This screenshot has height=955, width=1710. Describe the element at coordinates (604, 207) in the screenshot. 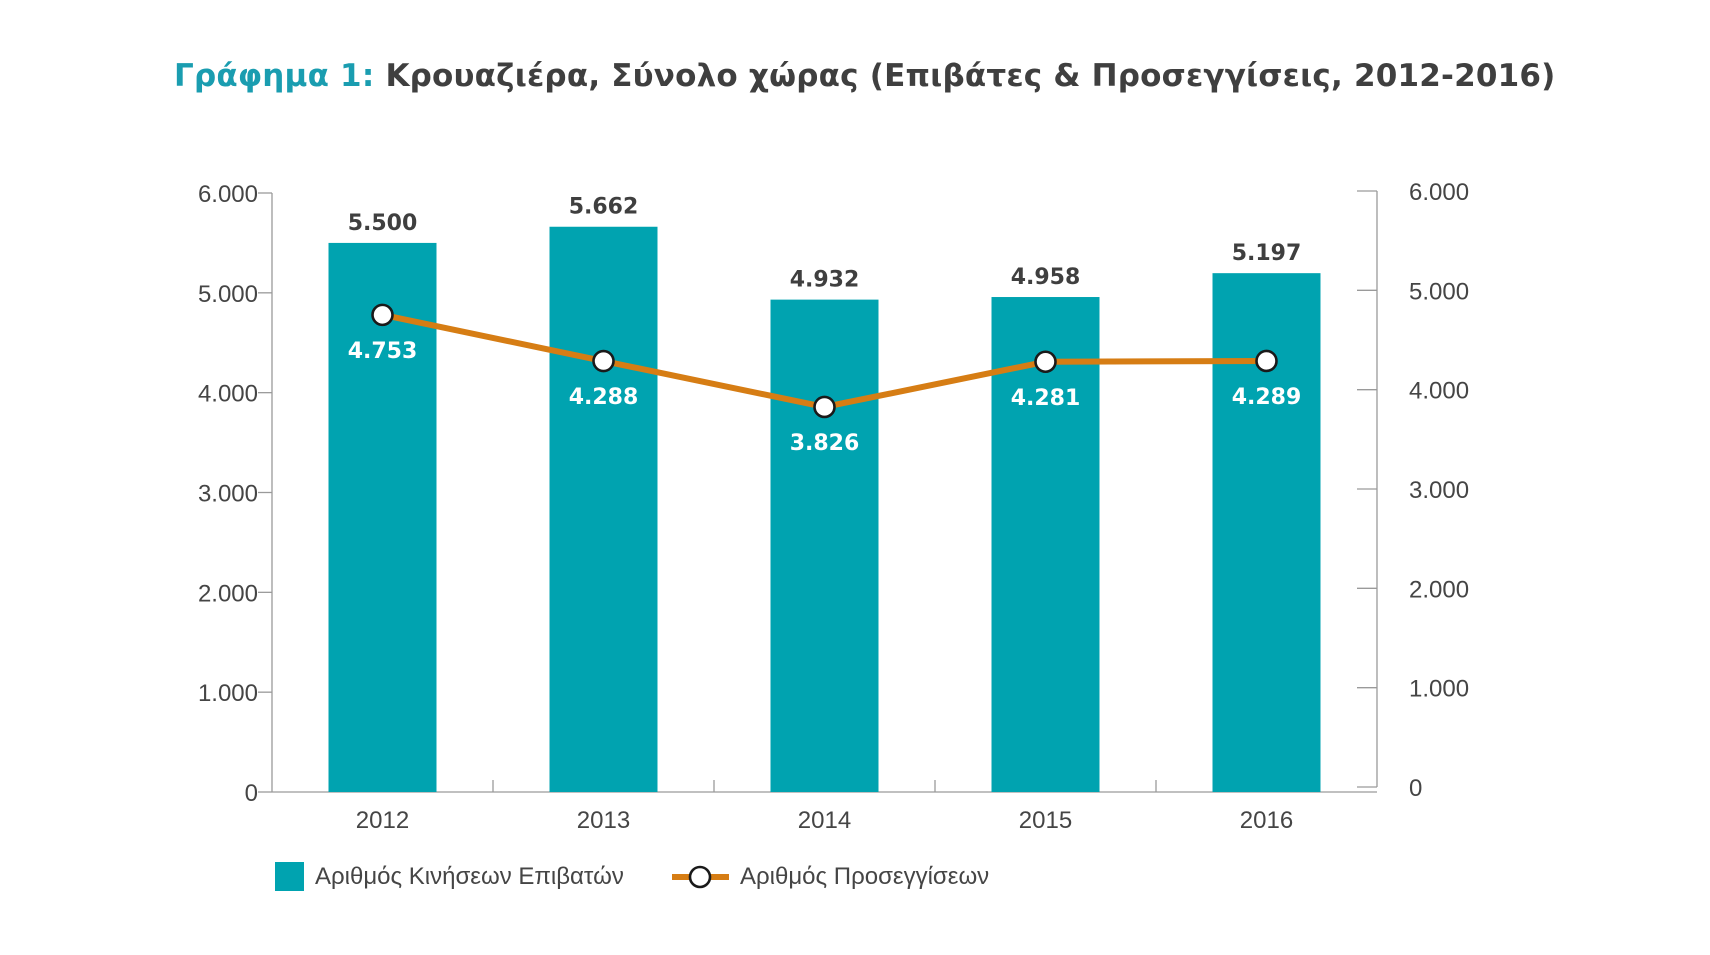

I see `bar-value-label: 5.662` at that location.